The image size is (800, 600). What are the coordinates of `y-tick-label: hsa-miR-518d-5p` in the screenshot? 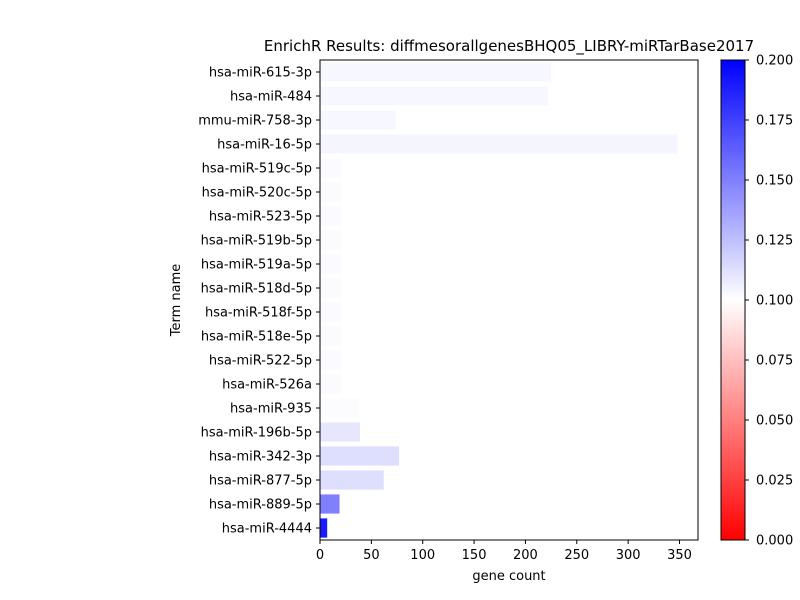 It's located at (256, 289).